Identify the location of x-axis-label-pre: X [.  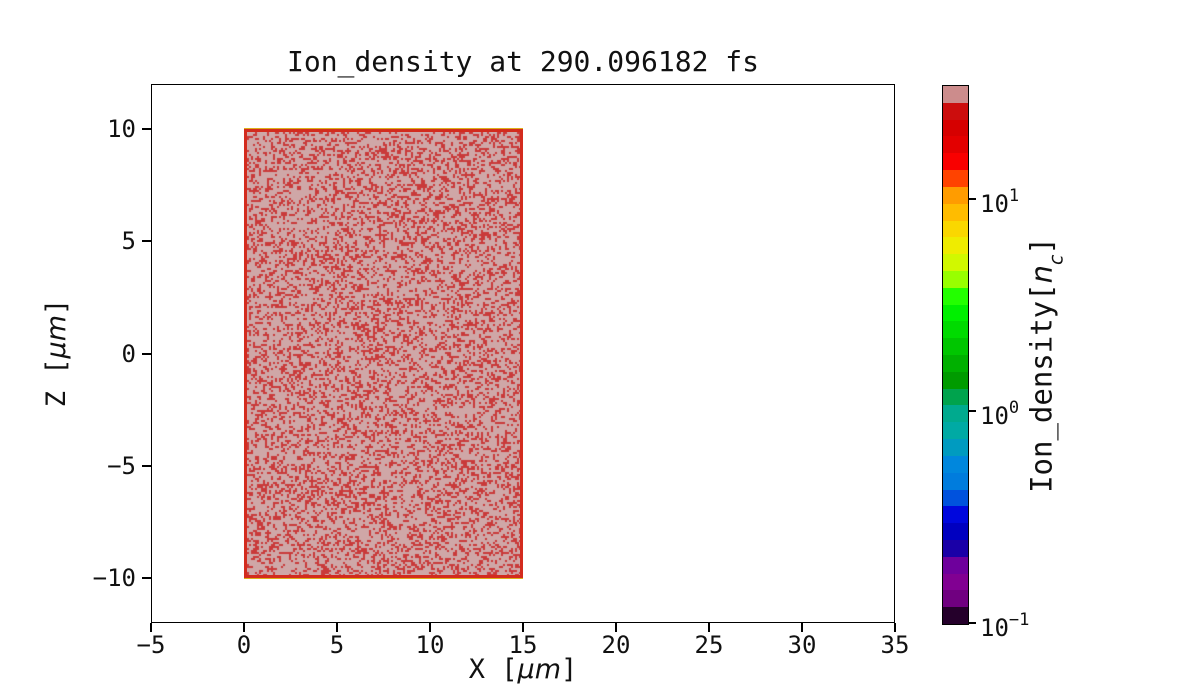
(493, 669).